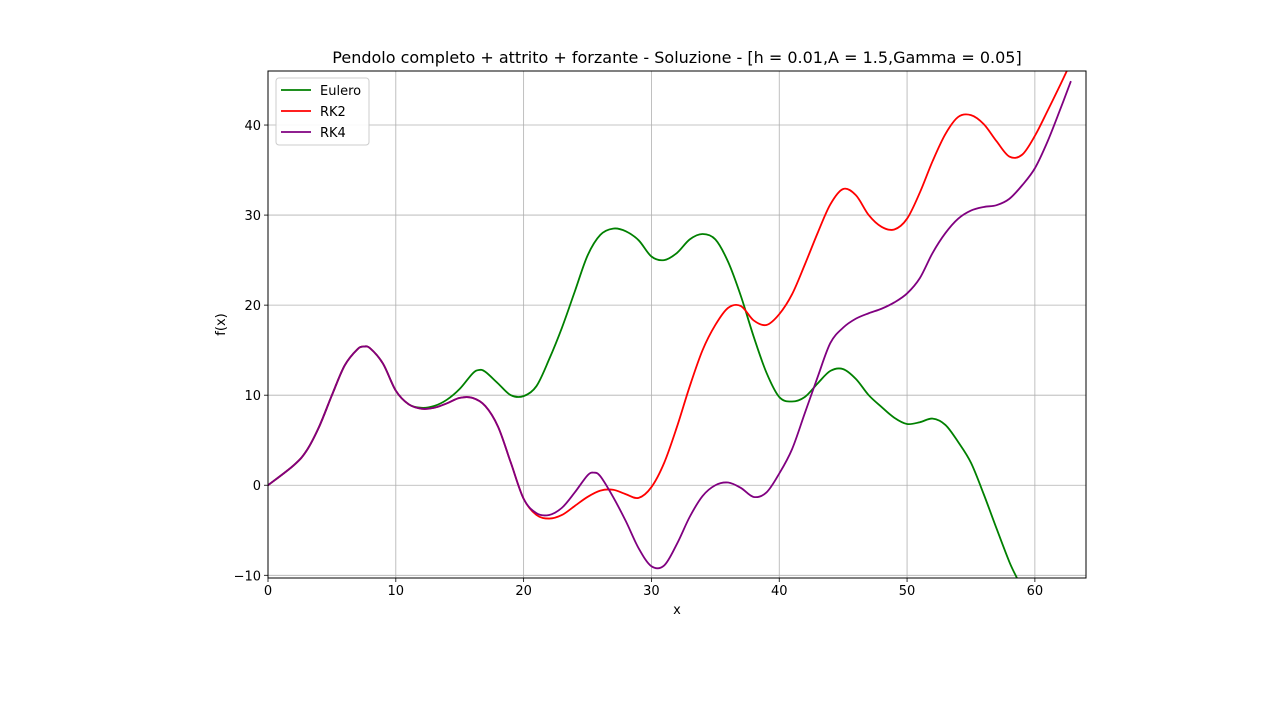 The height and width of the screenshot is (701, 1280). Describe the element at coordinates (779, 591) in the screenshot. I see `x-tick-label: 40` at that location.